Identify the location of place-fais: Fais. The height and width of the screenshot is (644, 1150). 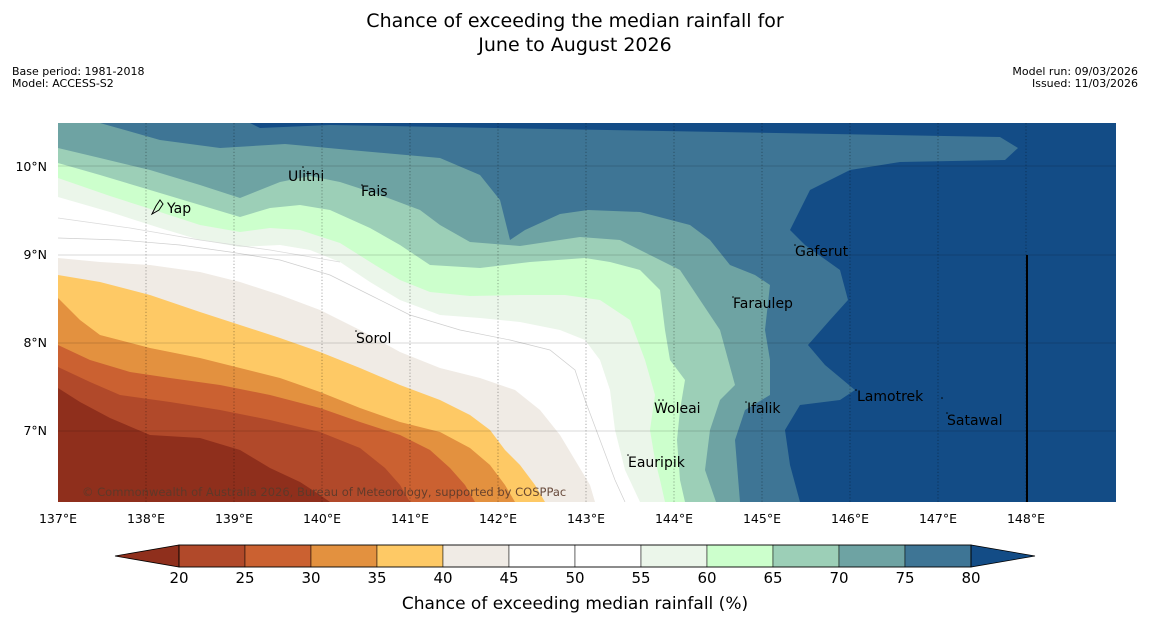
(374, 192).